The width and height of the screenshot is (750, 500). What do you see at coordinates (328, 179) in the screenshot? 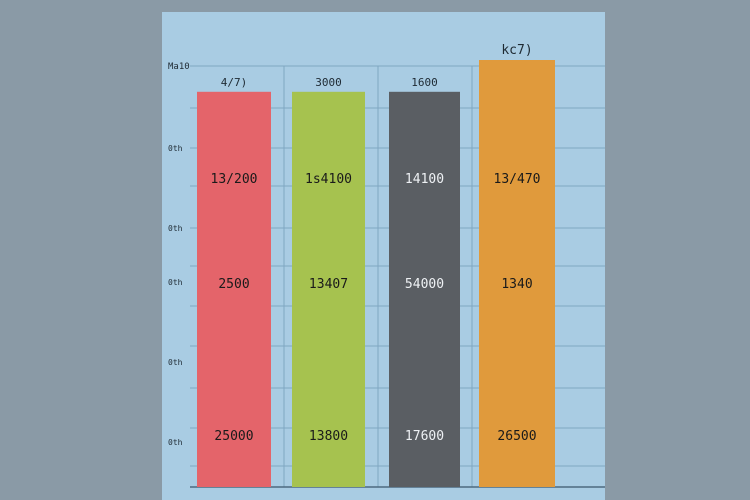
I see `bar-value-label: 1s4100` at bounding box center [328, 179].